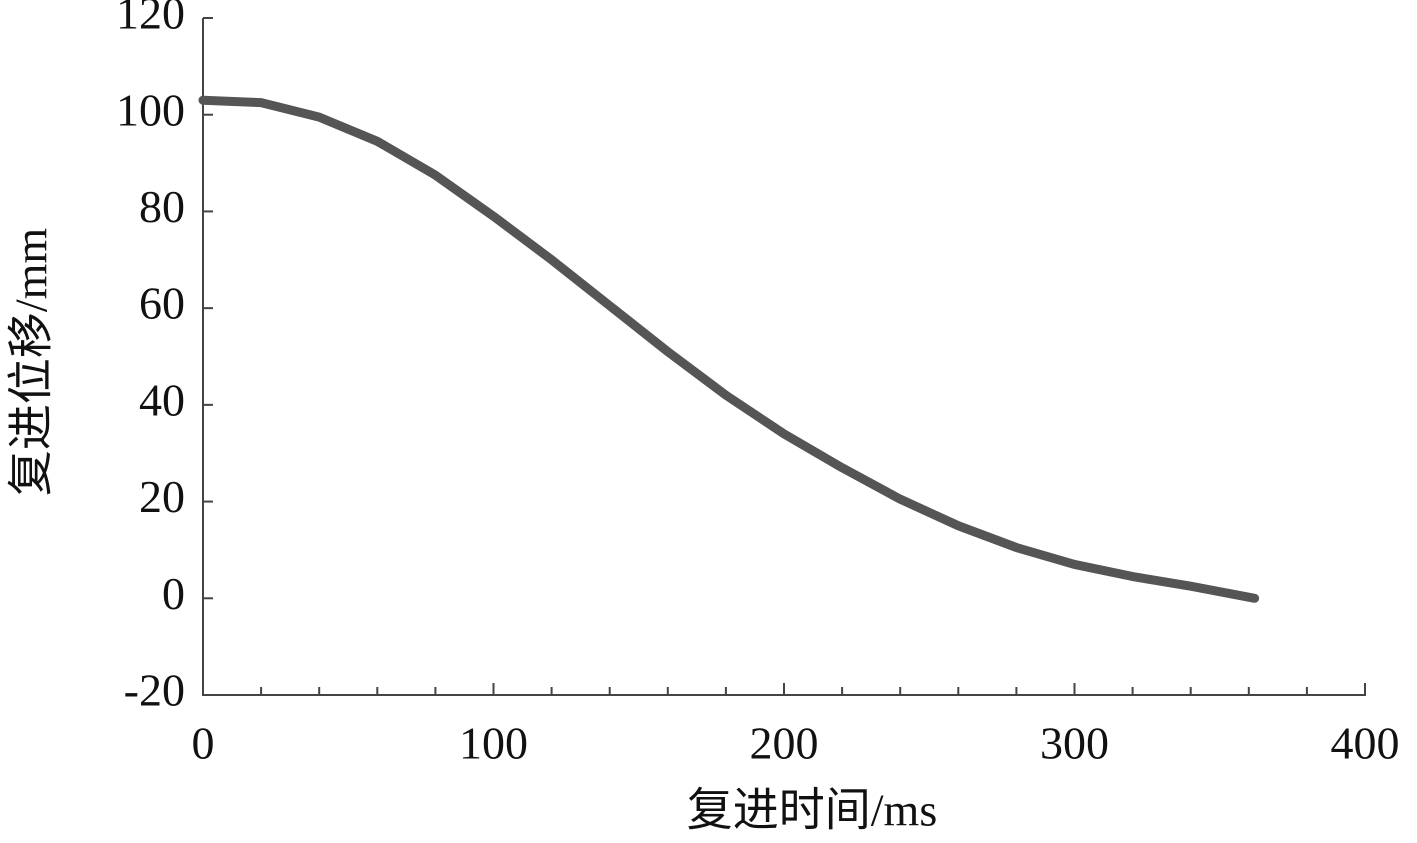 The height and width of the screenshot is (843, 1417). What do you see at coordinates (162, 303) in the screenshot?
I see `y-tick-label: 60` at bounding box center [162, 303].